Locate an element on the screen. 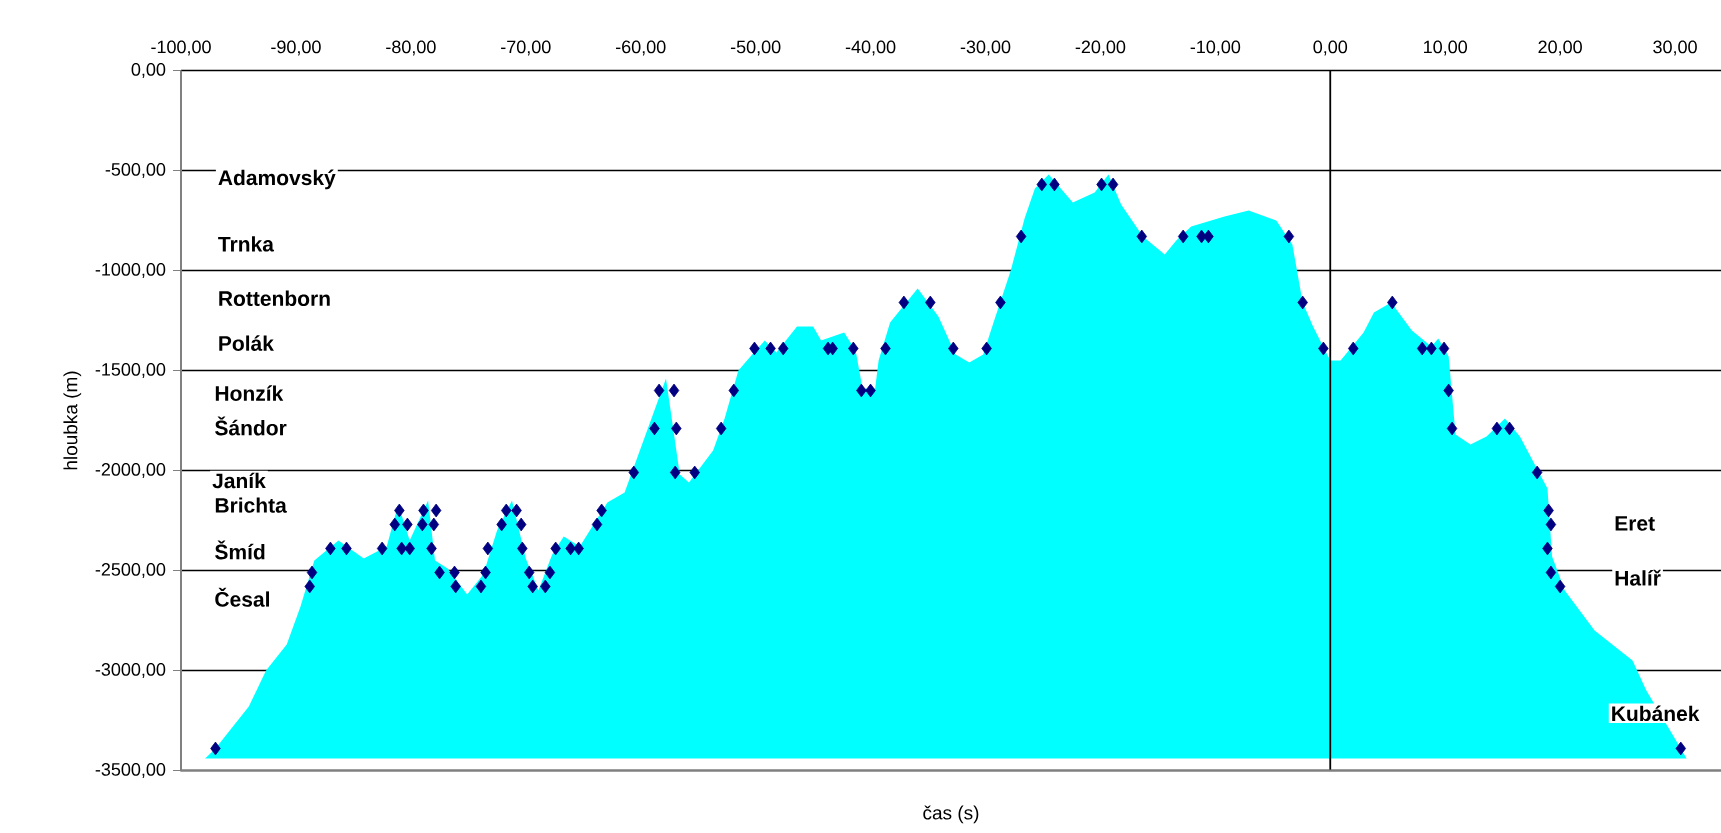  x-tick-label: -30,00 is located at coordinates (985, 48).